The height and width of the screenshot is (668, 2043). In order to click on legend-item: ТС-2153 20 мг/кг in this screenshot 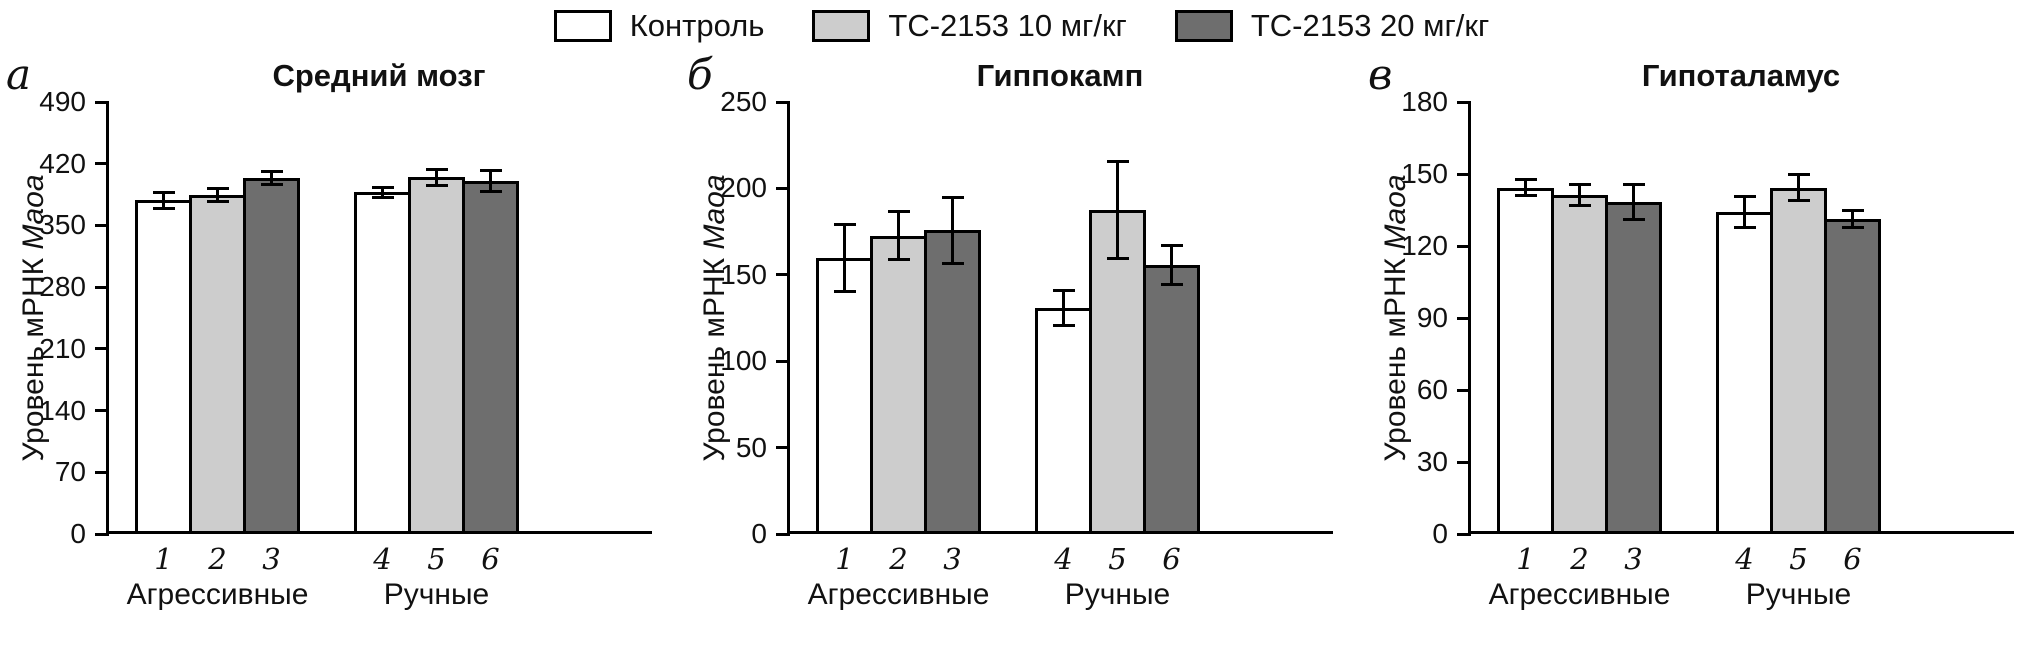, I will do `click(1331, 26)`.